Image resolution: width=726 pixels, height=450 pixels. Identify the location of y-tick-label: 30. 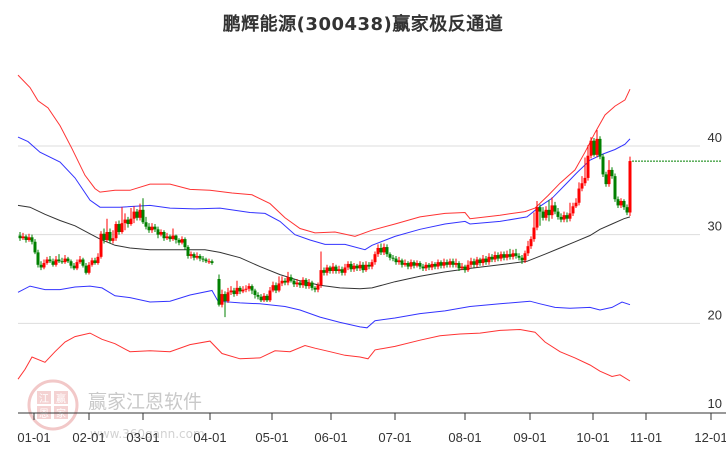
(715, 226).